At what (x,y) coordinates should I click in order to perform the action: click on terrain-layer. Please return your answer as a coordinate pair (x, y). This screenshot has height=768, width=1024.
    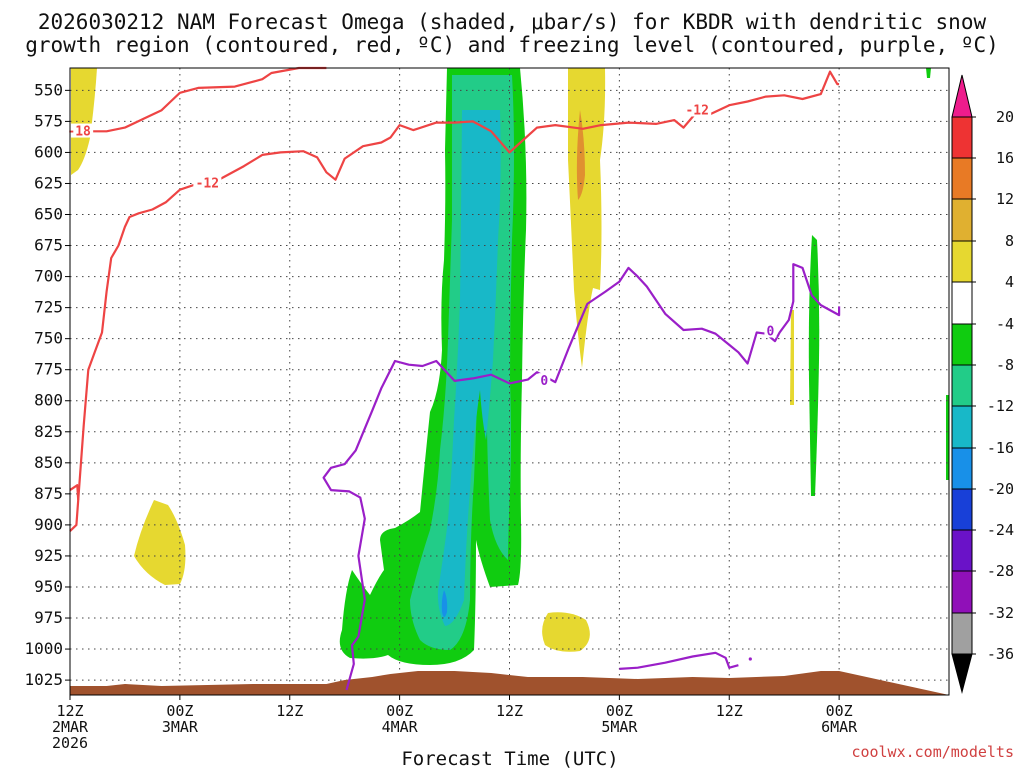
    Looking at the image, I should click on (509, 683).